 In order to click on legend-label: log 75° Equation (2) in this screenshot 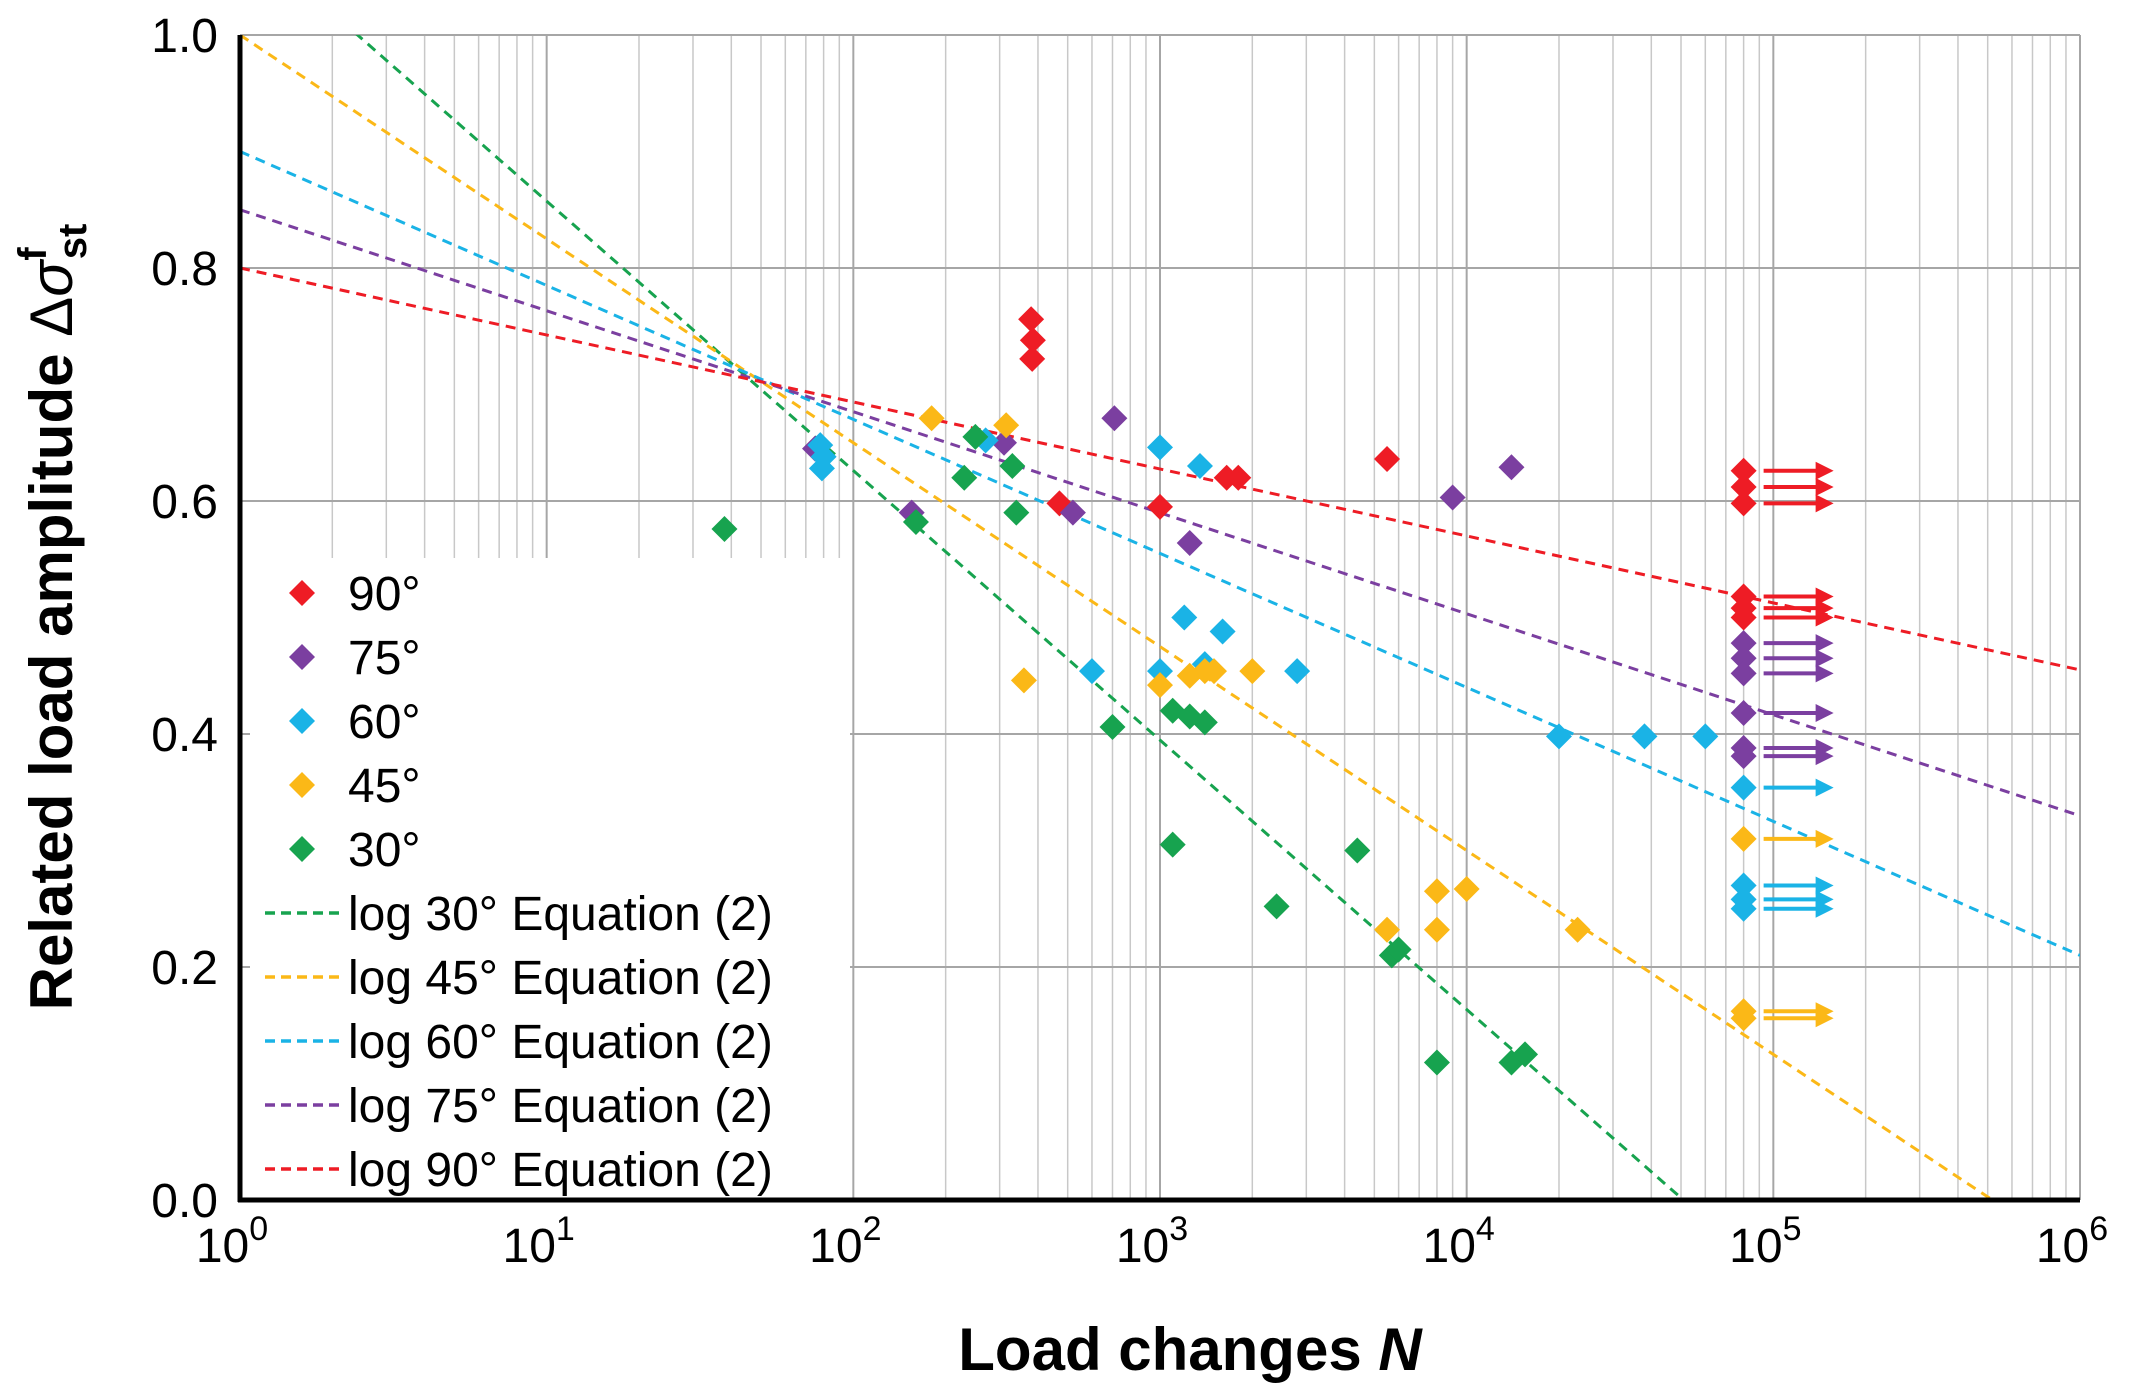, I will do `click(560, 1106)`.